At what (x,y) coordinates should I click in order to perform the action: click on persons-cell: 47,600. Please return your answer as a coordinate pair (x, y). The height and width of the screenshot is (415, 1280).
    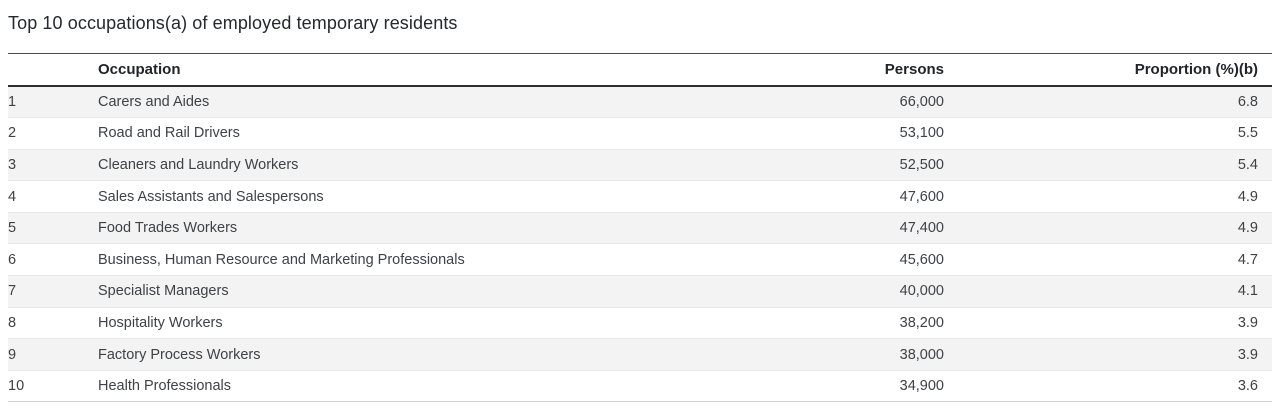
    Looking at the image, I should click on (921, 196).